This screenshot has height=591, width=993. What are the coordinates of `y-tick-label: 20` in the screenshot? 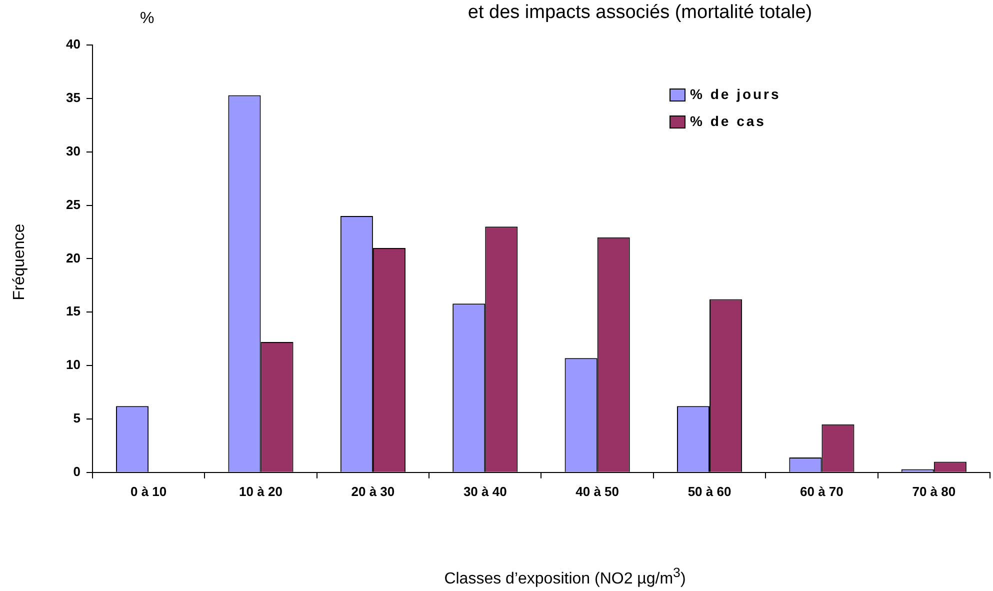 It's located at (73, 258).